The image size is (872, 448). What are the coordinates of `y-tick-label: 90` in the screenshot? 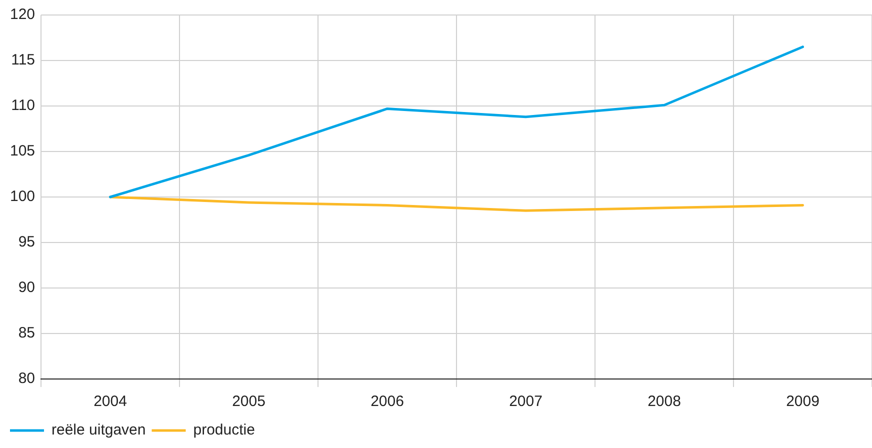 It's located at (27, 287).